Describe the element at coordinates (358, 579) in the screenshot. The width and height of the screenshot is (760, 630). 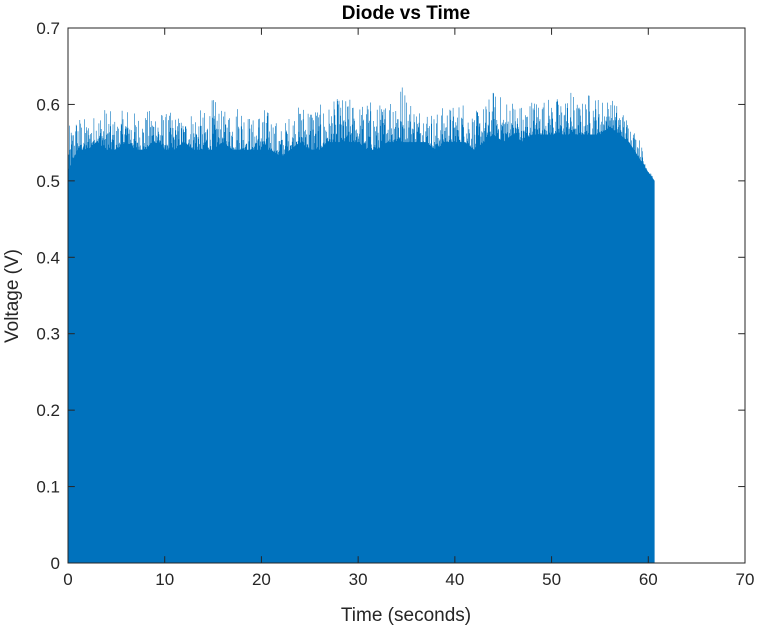
I see `x-tick-label: 30` at that location.